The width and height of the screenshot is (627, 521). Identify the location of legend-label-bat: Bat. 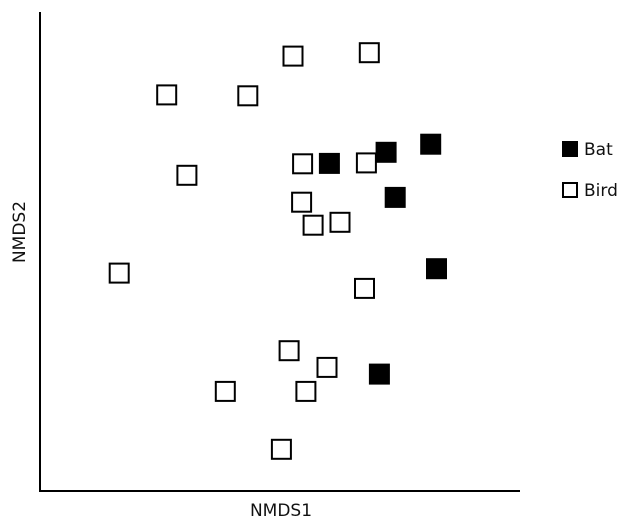
(598, 150).